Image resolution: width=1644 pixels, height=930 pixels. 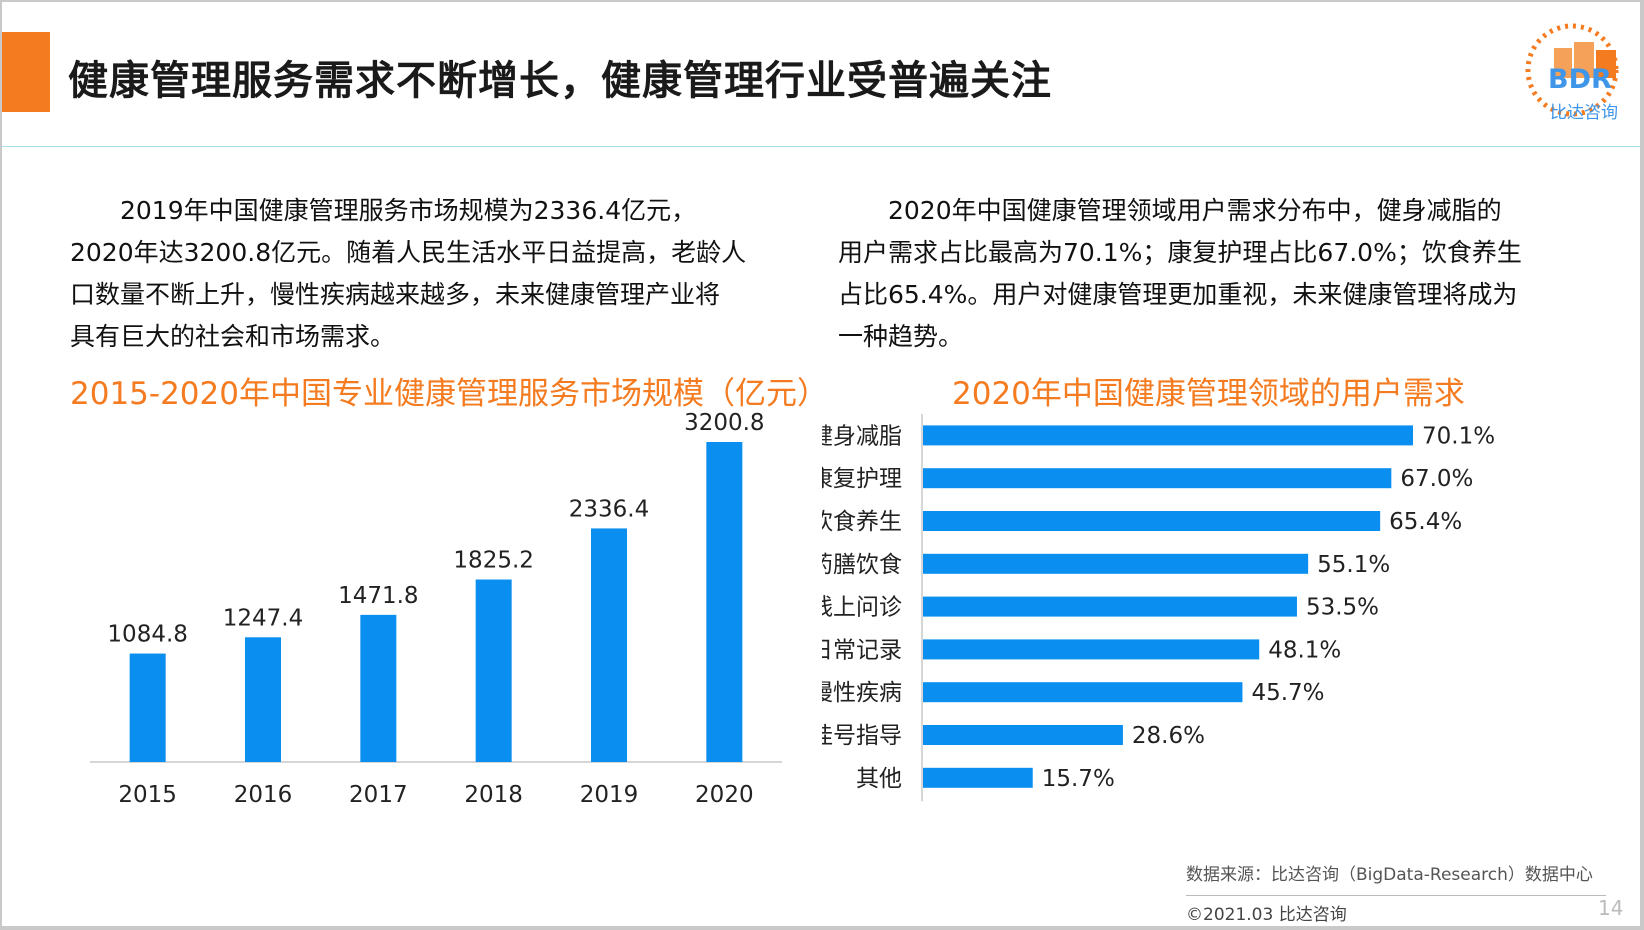 What do you see at coordinates (147, 635) in the screenshot?
I see `data-label: 1084.8` at bounding box center [147, 635].